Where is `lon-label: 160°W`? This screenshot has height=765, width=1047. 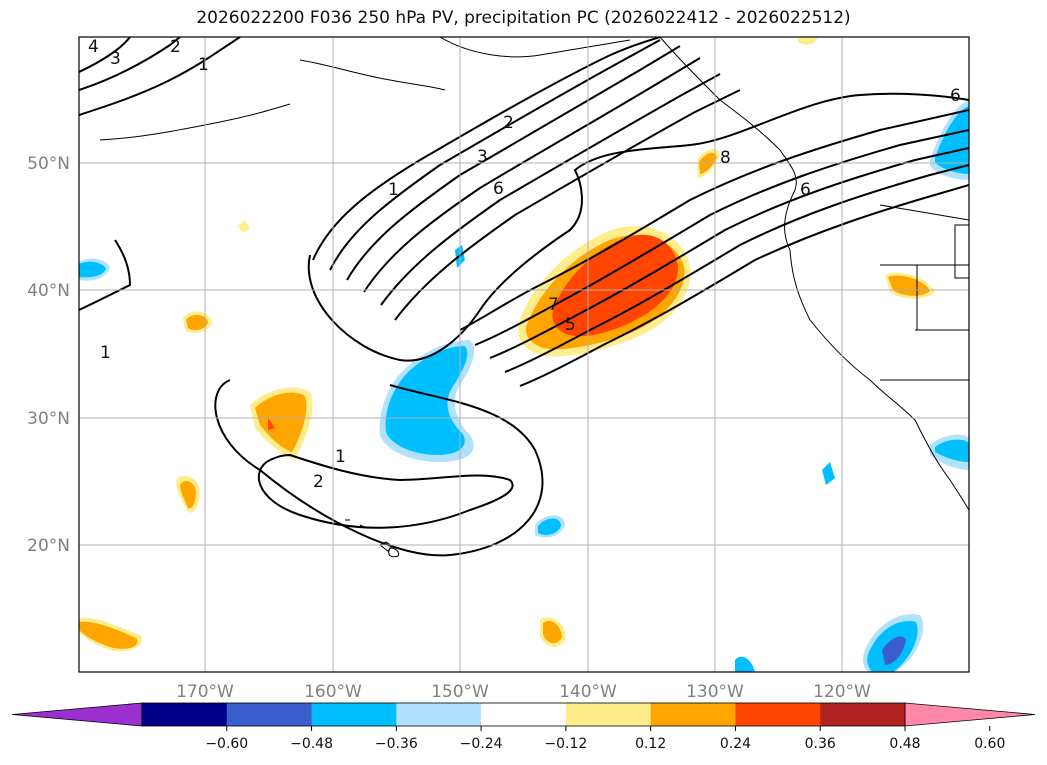
lon-label: 160°W is located at coordinates (333, 692).